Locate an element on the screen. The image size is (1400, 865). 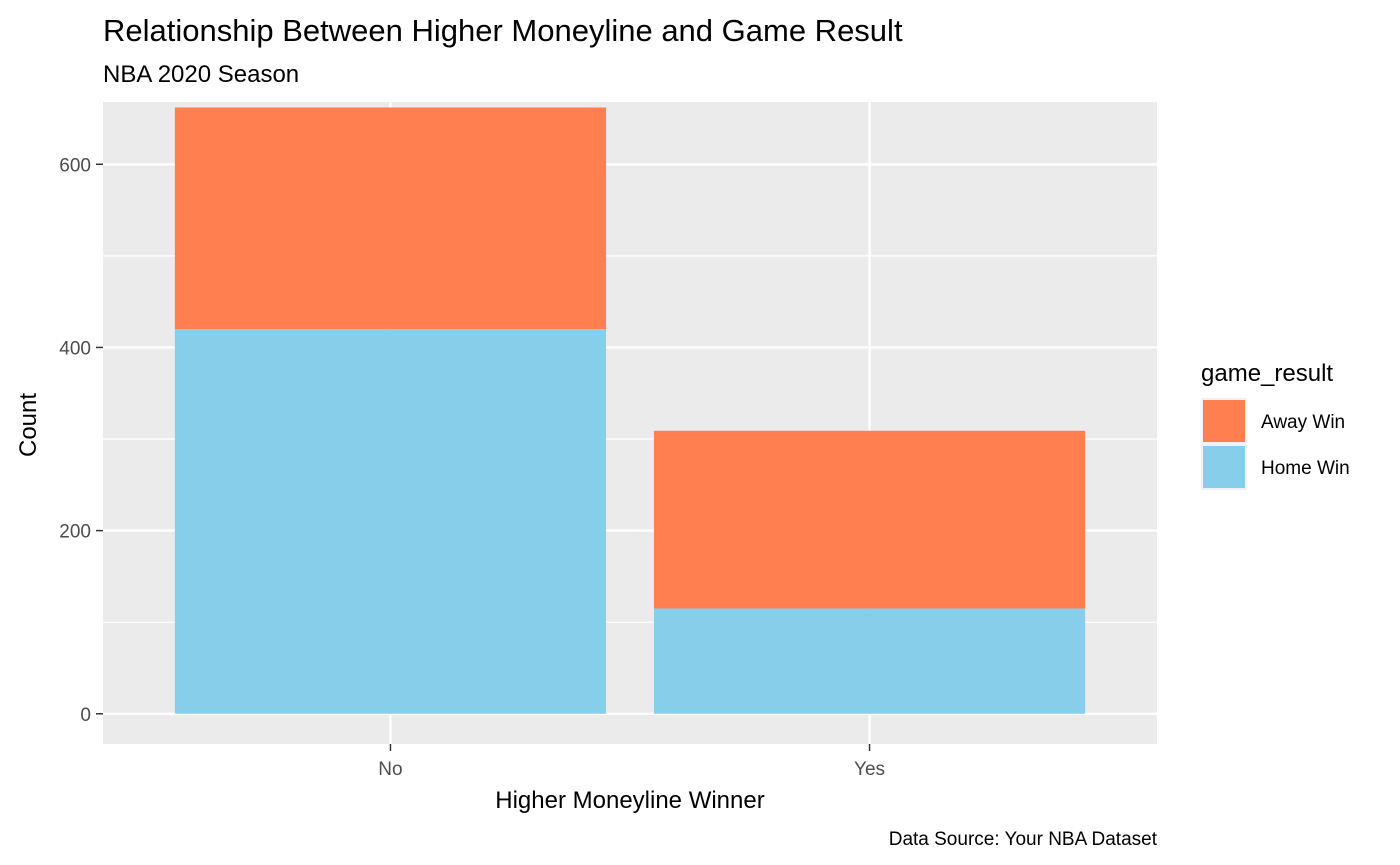
chart-caption: Data Source: Your NBA Dataset is located at coordinates (1023, 839).